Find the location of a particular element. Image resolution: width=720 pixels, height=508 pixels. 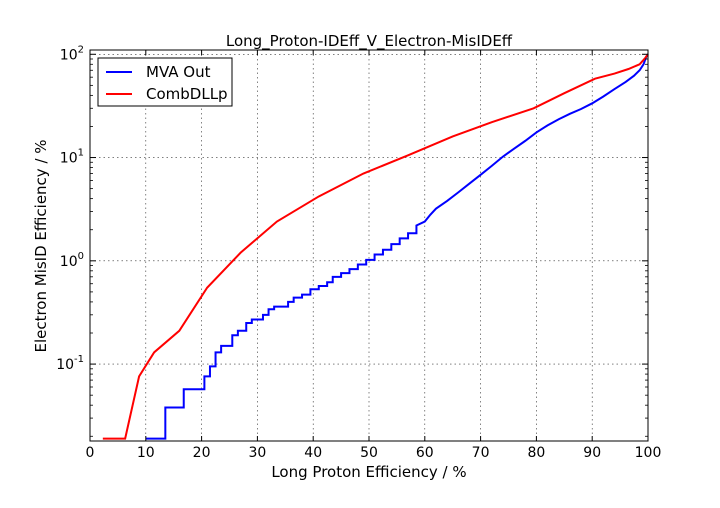

legend-label: CombDLLp is located at coordinates (187, 94).